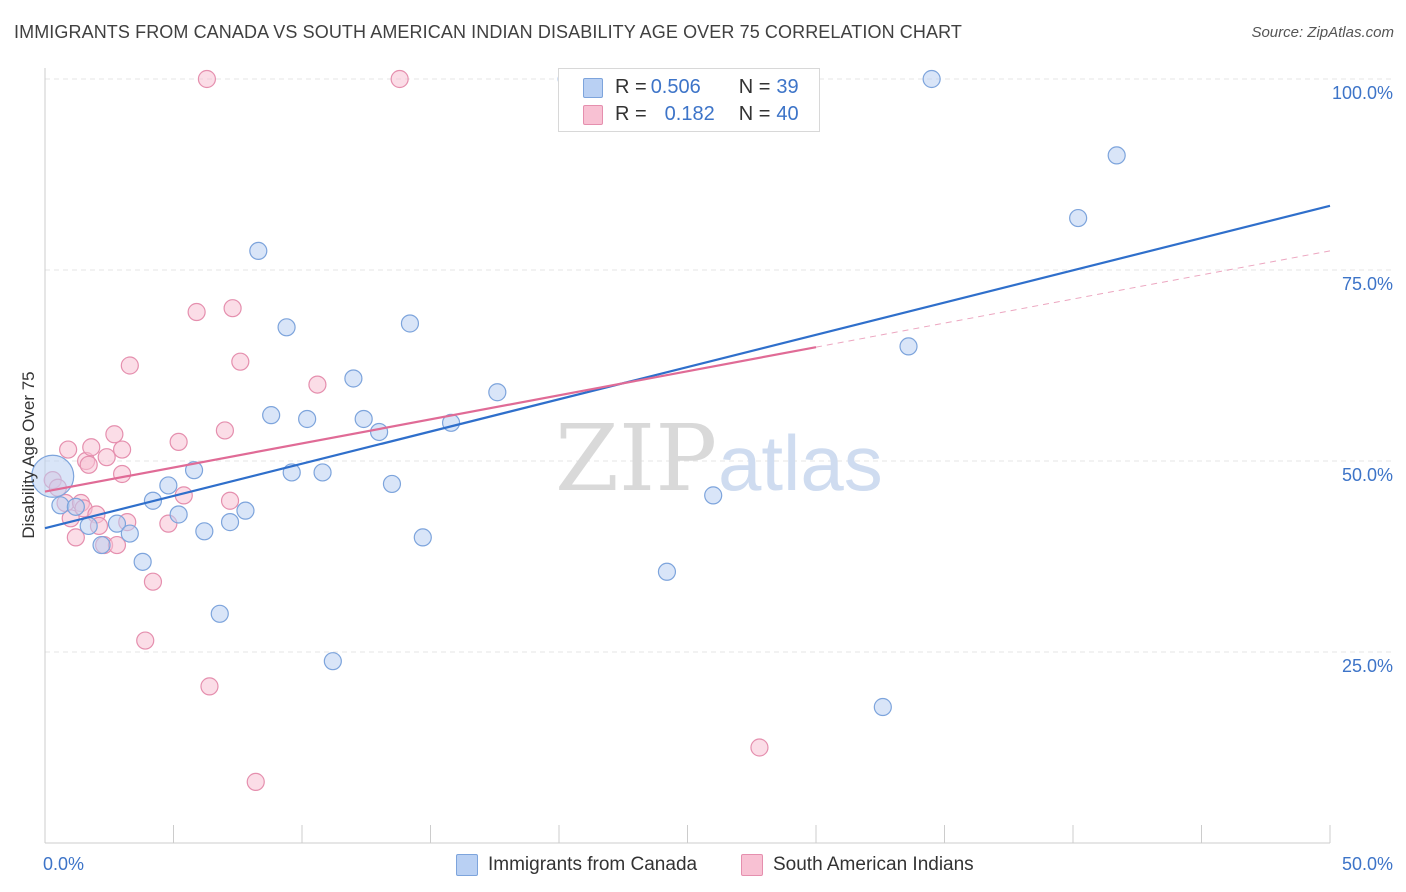 The height and width of the screenshot is (892, 1406). What do you see at coordinates (1367, 666) in the screenshot?
I see `y-tick-label: 25.0%` at bounding box center [1367, 666].